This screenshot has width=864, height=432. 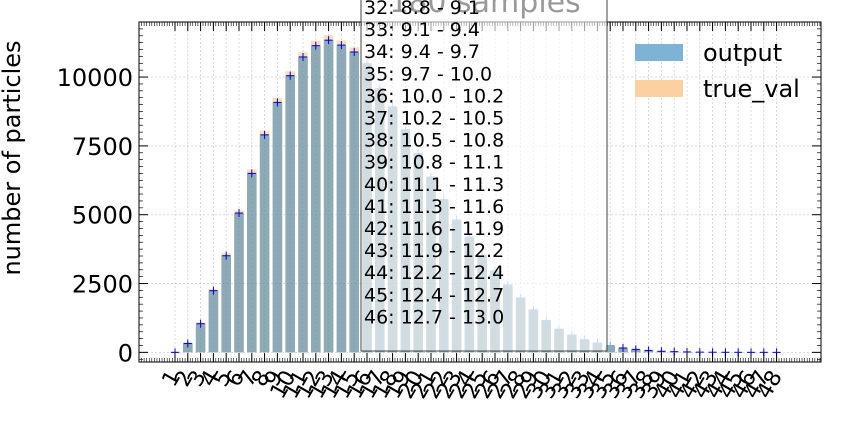 I want to click on y-tick-label: 10000, so click(x=95, y=78).